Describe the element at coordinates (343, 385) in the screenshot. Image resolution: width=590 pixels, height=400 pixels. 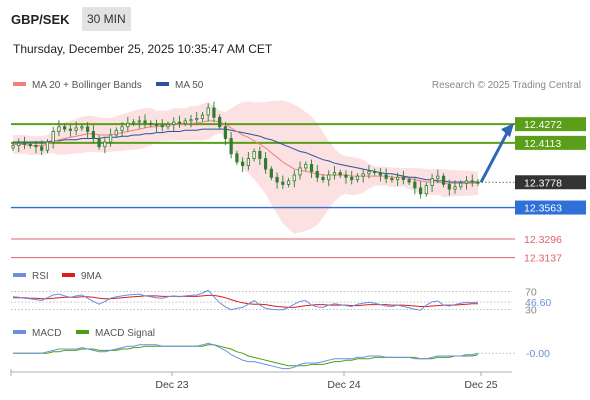
I see `x-tick-label-1: Dec 24` at that location.